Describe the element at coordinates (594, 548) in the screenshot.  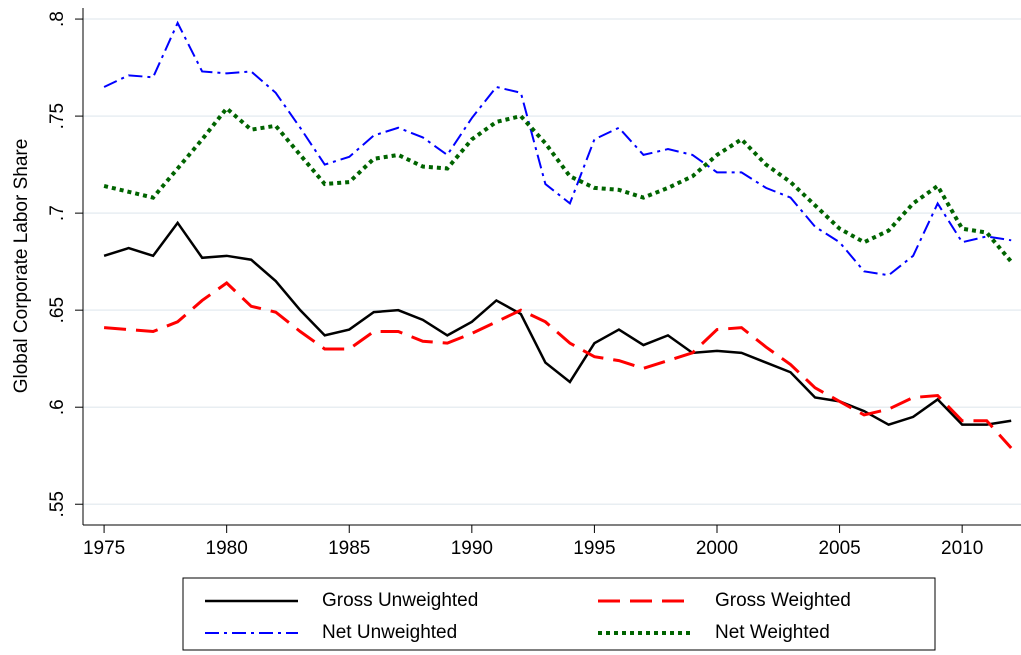
I see `x-tick-label: 1995` at that location.